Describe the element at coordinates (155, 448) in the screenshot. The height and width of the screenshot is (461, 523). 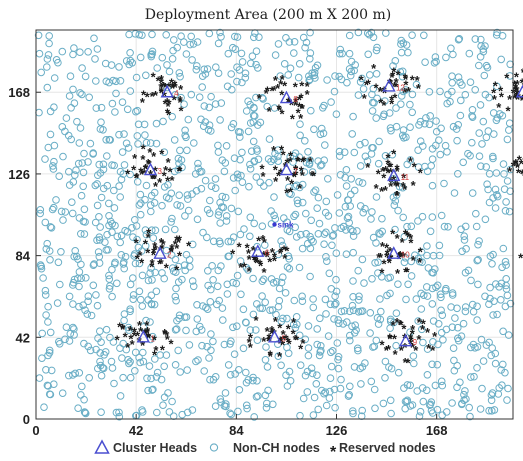
I see `legend-label-cluster-heads: Cluster Heads` at that location.